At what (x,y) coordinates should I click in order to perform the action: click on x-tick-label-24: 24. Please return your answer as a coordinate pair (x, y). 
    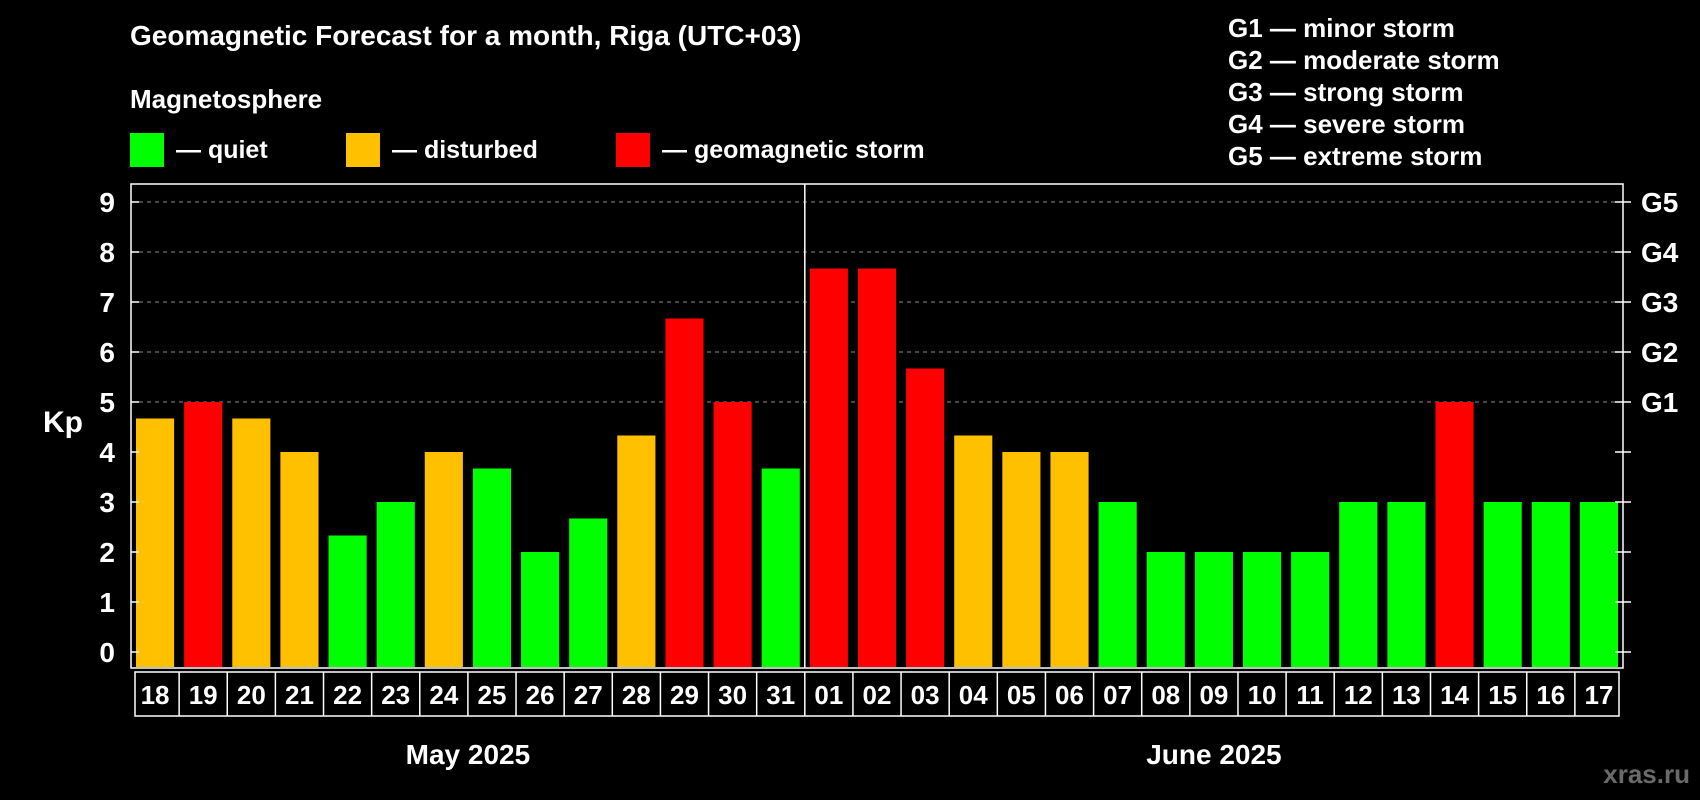
    Looking at the image, I should click on (443, 695).